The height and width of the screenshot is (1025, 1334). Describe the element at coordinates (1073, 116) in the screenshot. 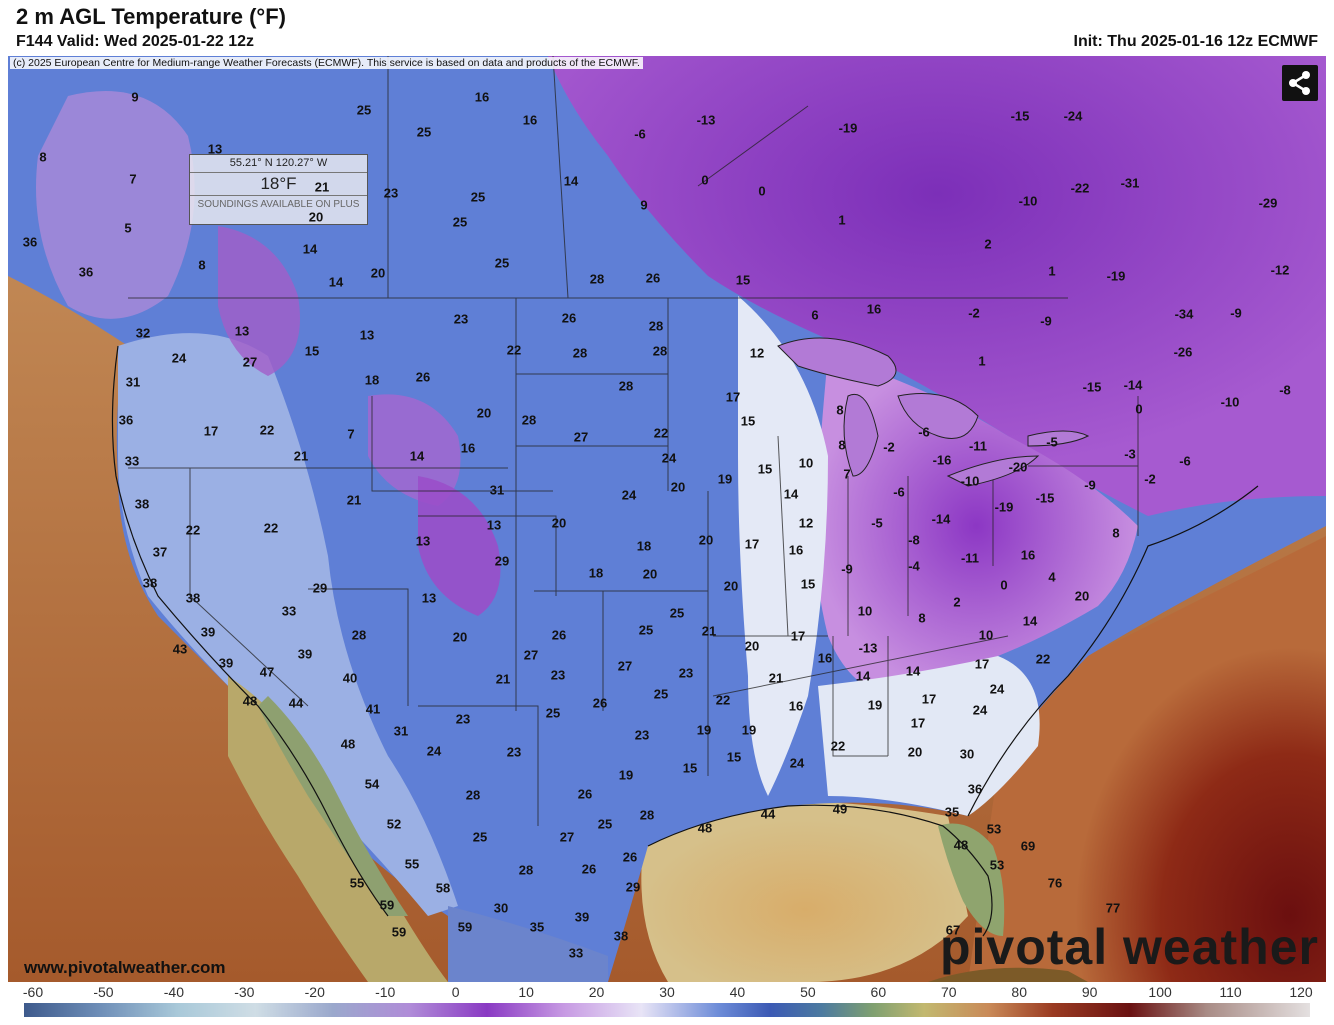

I see `temperature-label: -24` at that location.